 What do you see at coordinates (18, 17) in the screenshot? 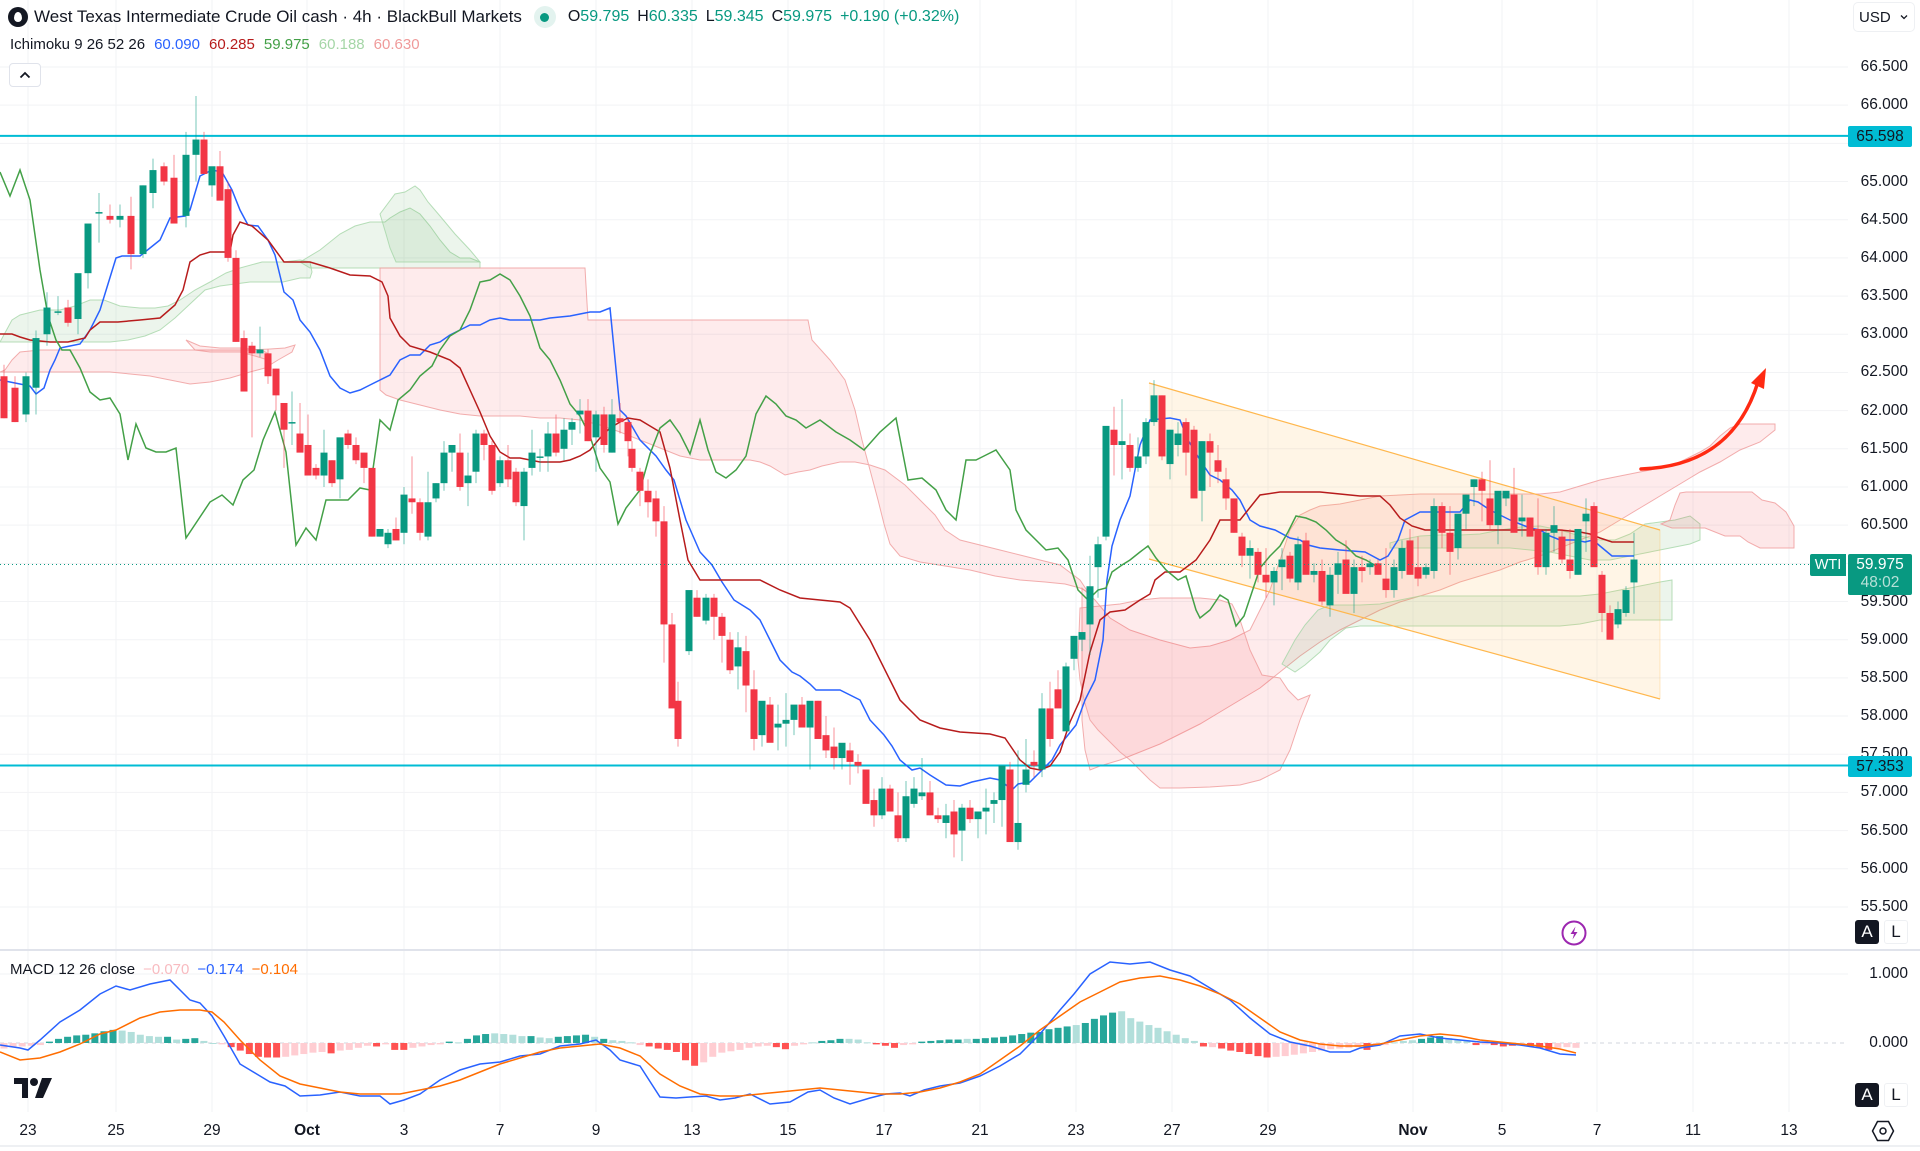
I see `oil-drop-icon` at bounding box center [18, 17].